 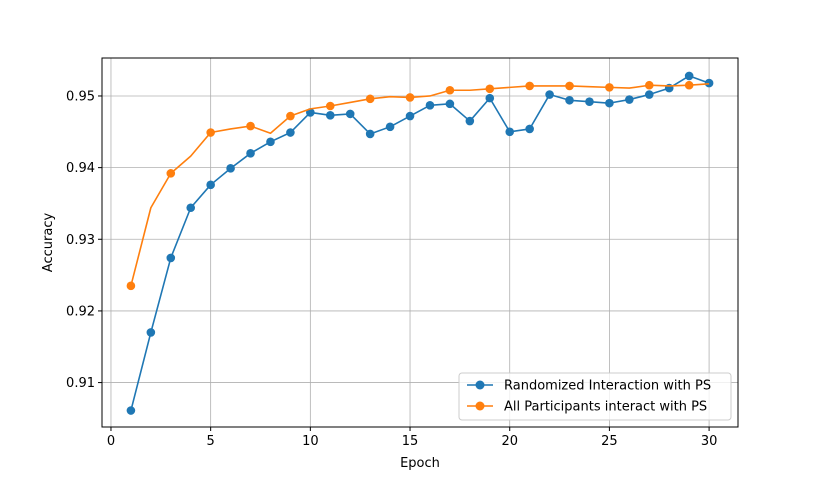 I want to click on legend-entry-series-2: All Participants interact with PS, so click(x=587, y=407).